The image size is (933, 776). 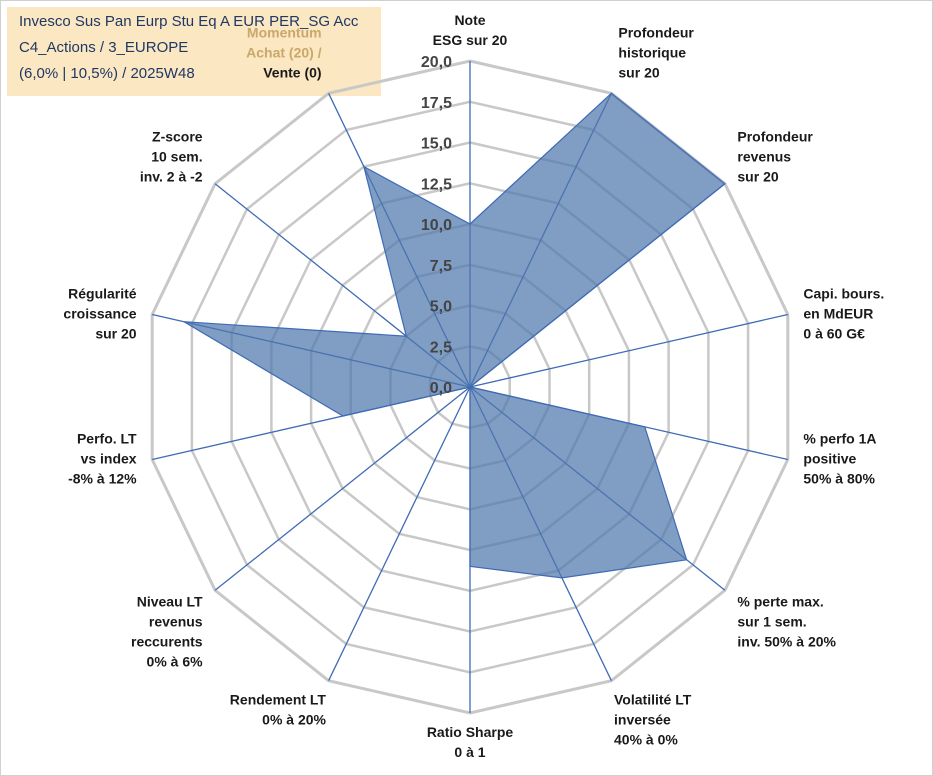 What do you see at coordinates (99, 314) in the screenshot?
I see `axis-label: Régularité croissance sur 20` at bounding box center [99, 314].